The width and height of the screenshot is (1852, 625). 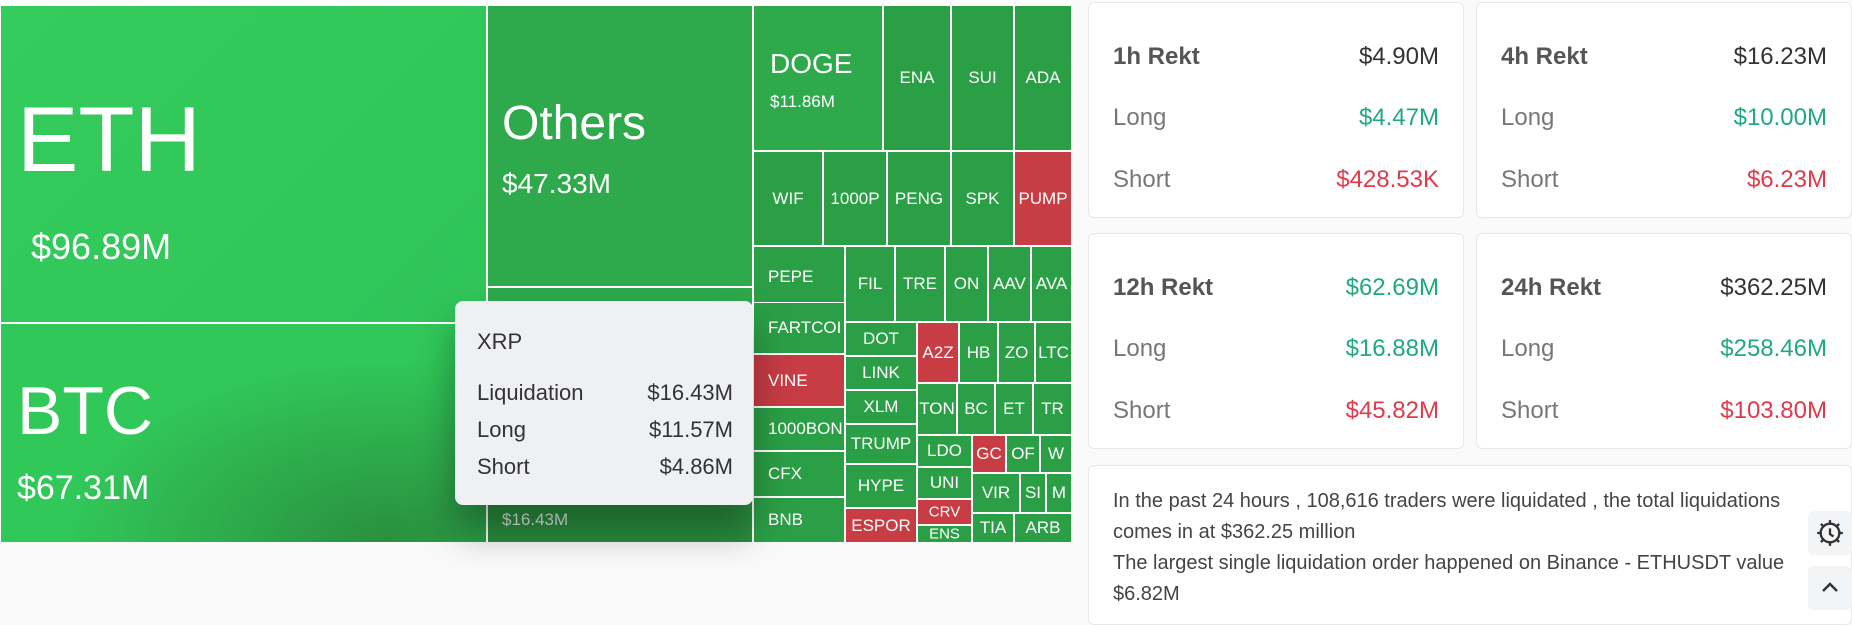 What do you see at coordinates (1014, 409) in the screenshot?
I see `treemap-tile-et: ET` at bounding box center [1014, 409].